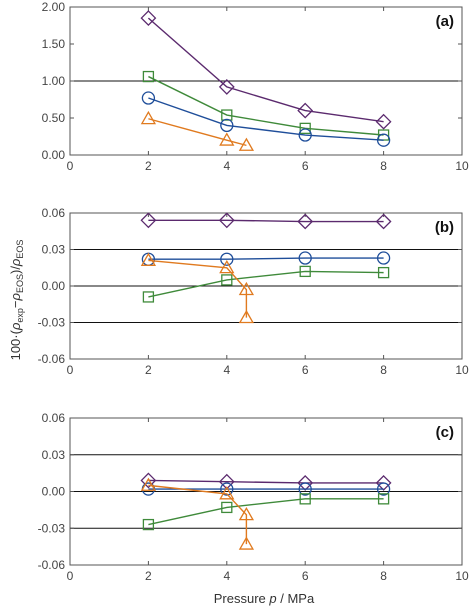 The image size is (474, 609). Describe the element at coordinates (264, 598) in the screenshot. I see `x-axis-title: Pressure p / MPa` at that location.